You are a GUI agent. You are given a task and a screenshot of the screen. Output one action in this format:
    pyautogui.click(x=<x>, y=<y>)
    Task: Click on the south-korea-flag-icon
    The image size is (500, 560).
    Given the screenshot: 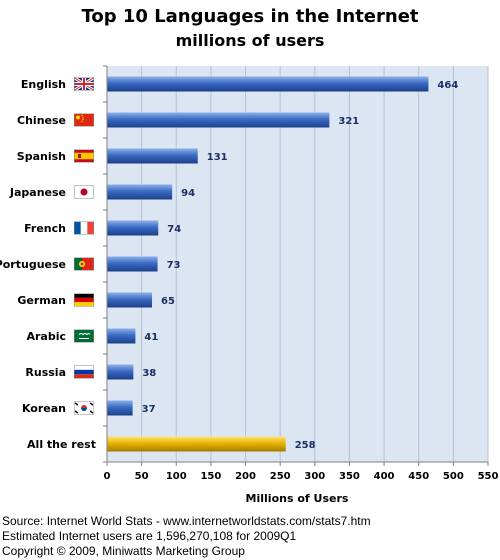 What is the action you would take?
    pyautogui.click(x=84, y=408)
    